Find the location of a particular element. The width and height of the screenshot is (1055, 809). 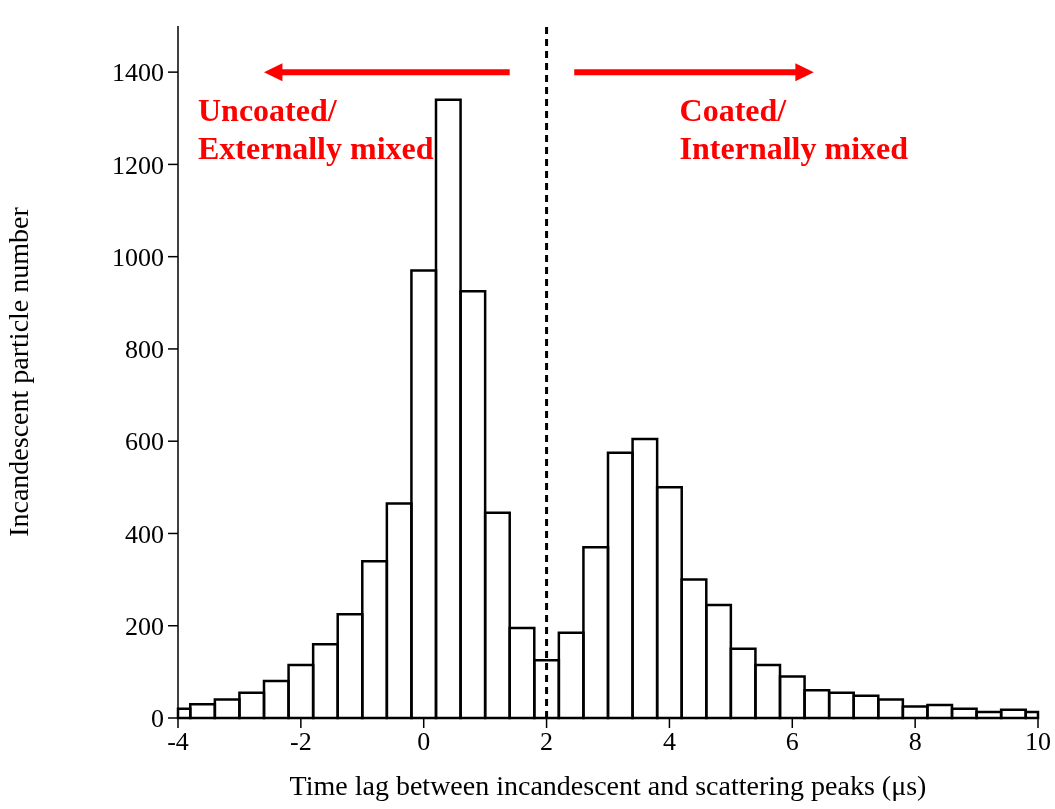

x-tick-label: 6 is located at coordinates (792, 742).